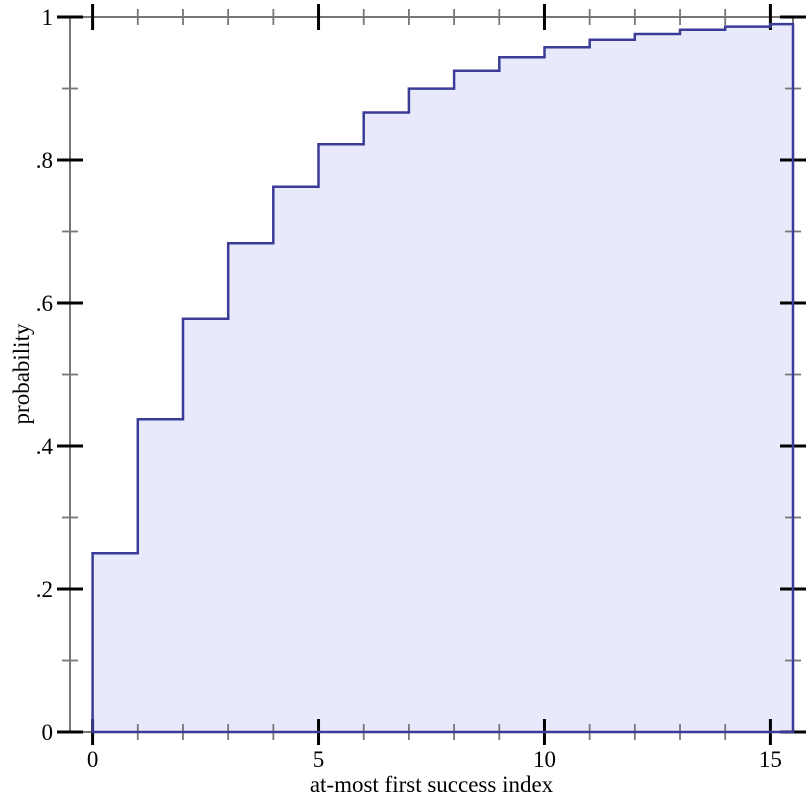 The image size is (812, 812). I want to click on x-tick-label-10: 10, so click(544, 759).